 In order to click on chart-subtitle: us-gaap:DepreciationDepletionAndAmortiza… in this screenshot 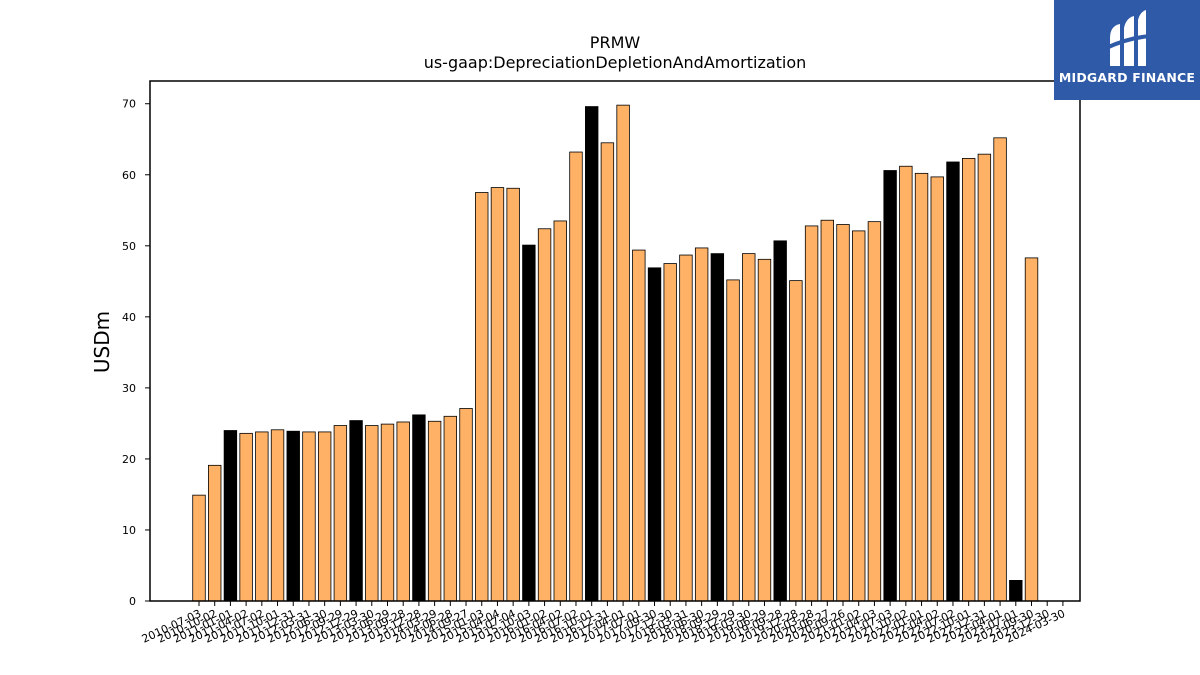, I will do `click(615, 62)`.